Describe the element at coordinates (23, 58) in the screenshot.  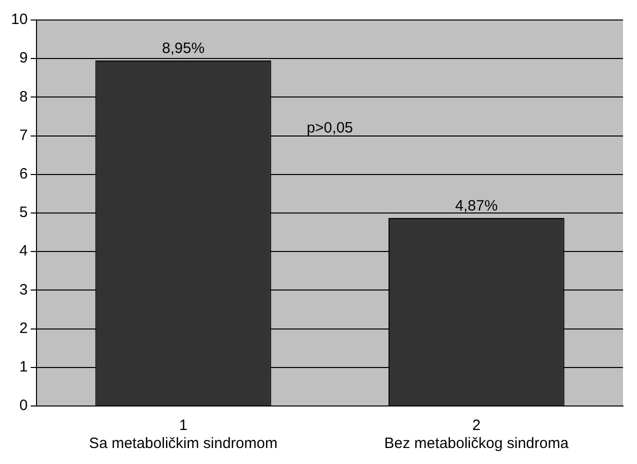
I see `y-tick-label: 9` at that location.